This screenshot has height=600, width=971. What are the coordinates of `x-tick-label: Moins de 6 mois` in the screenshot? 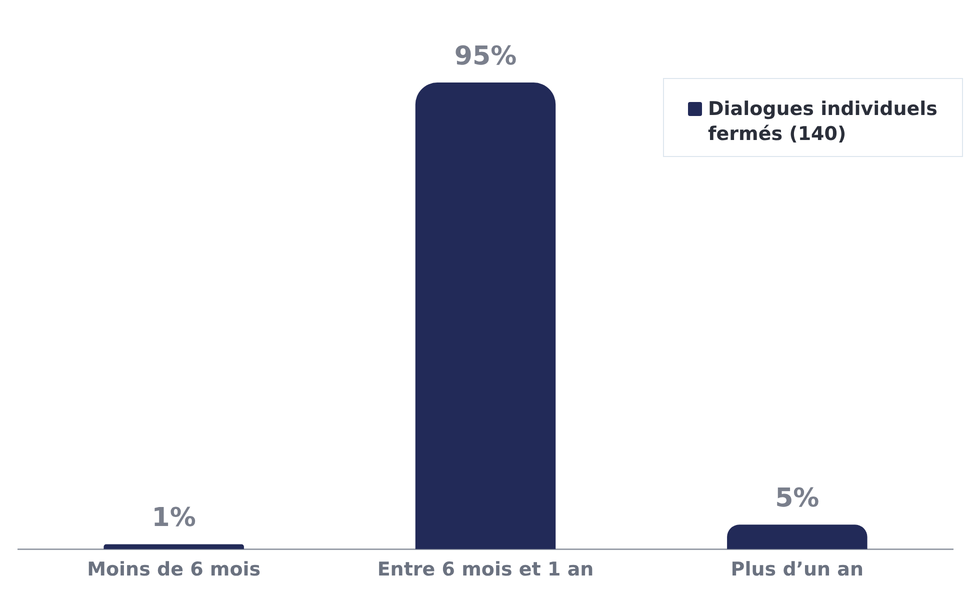 It's located at (174, 569).